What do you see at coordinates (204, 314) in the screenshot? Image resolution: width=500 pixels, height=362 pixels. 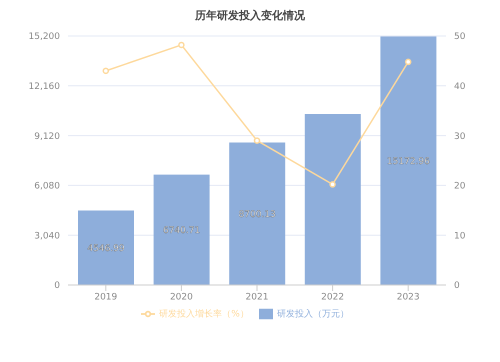 I see `legend-label: 研发投入增长率（%）` at bounding box center [204, 314].